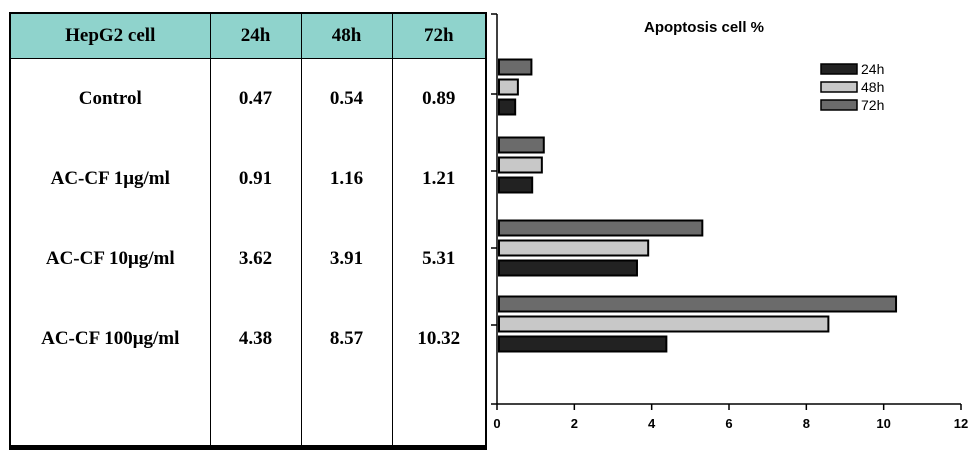 The width and height of the screenshot is (974, 450). I want to click on table-header-row: HepG2 cell 24h 48h 72h, so click(248, 35).